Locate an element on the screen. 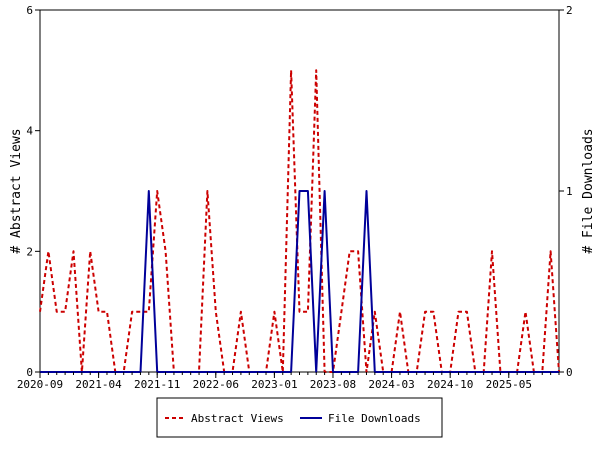 The height and width of the screenshot is (450, 600). x-tick-label: 2025-05 is located at coordinates (509, 384).